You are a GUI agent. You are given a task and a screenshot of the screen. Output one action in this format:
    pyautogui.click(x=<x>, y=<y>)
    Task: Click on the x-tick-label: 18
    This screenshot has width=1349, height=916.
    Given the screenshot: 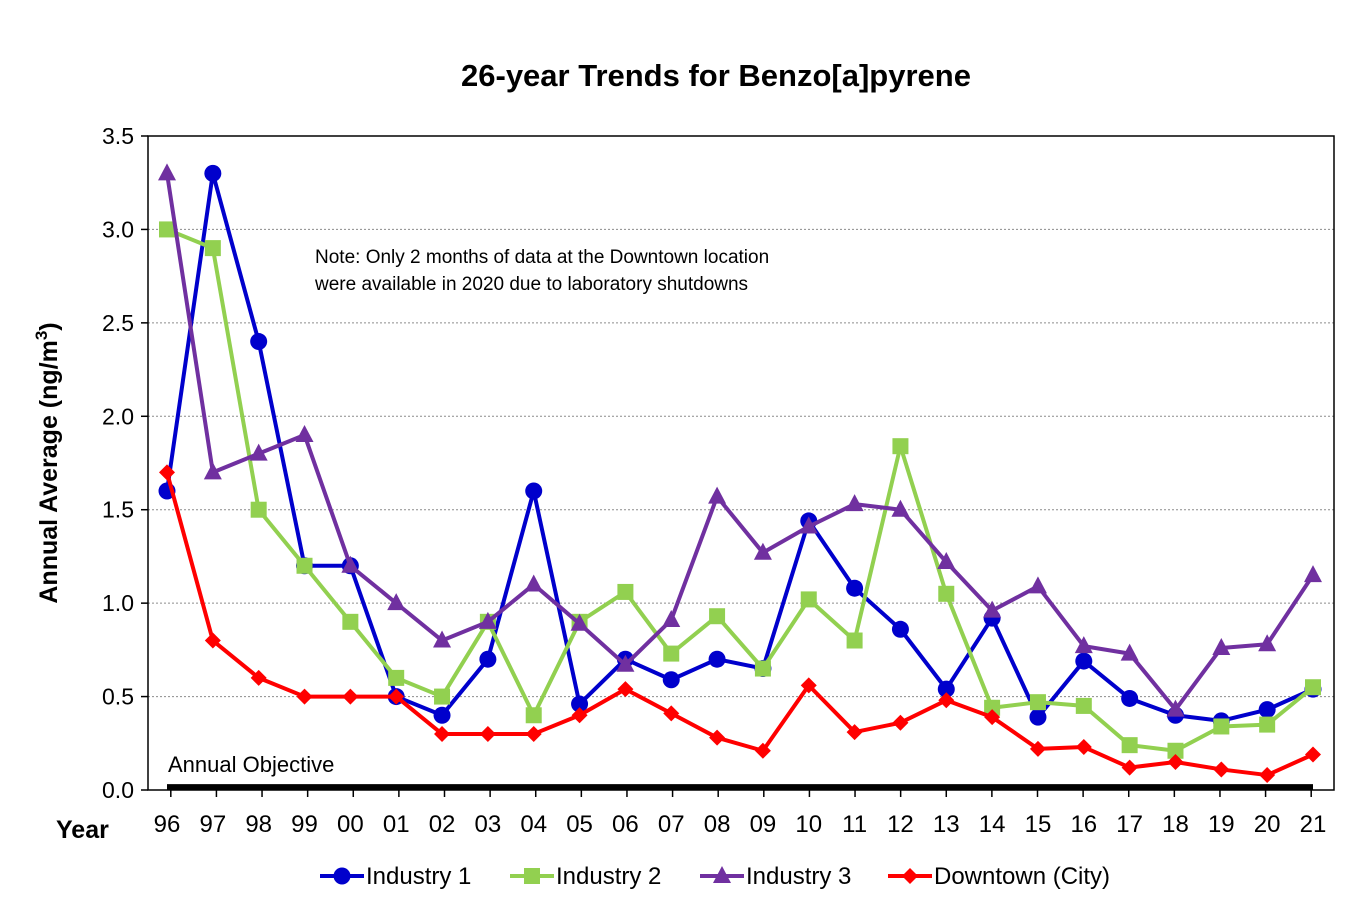 What is the action you would take?
    pyautogui.click(x=1175, y=824)
    